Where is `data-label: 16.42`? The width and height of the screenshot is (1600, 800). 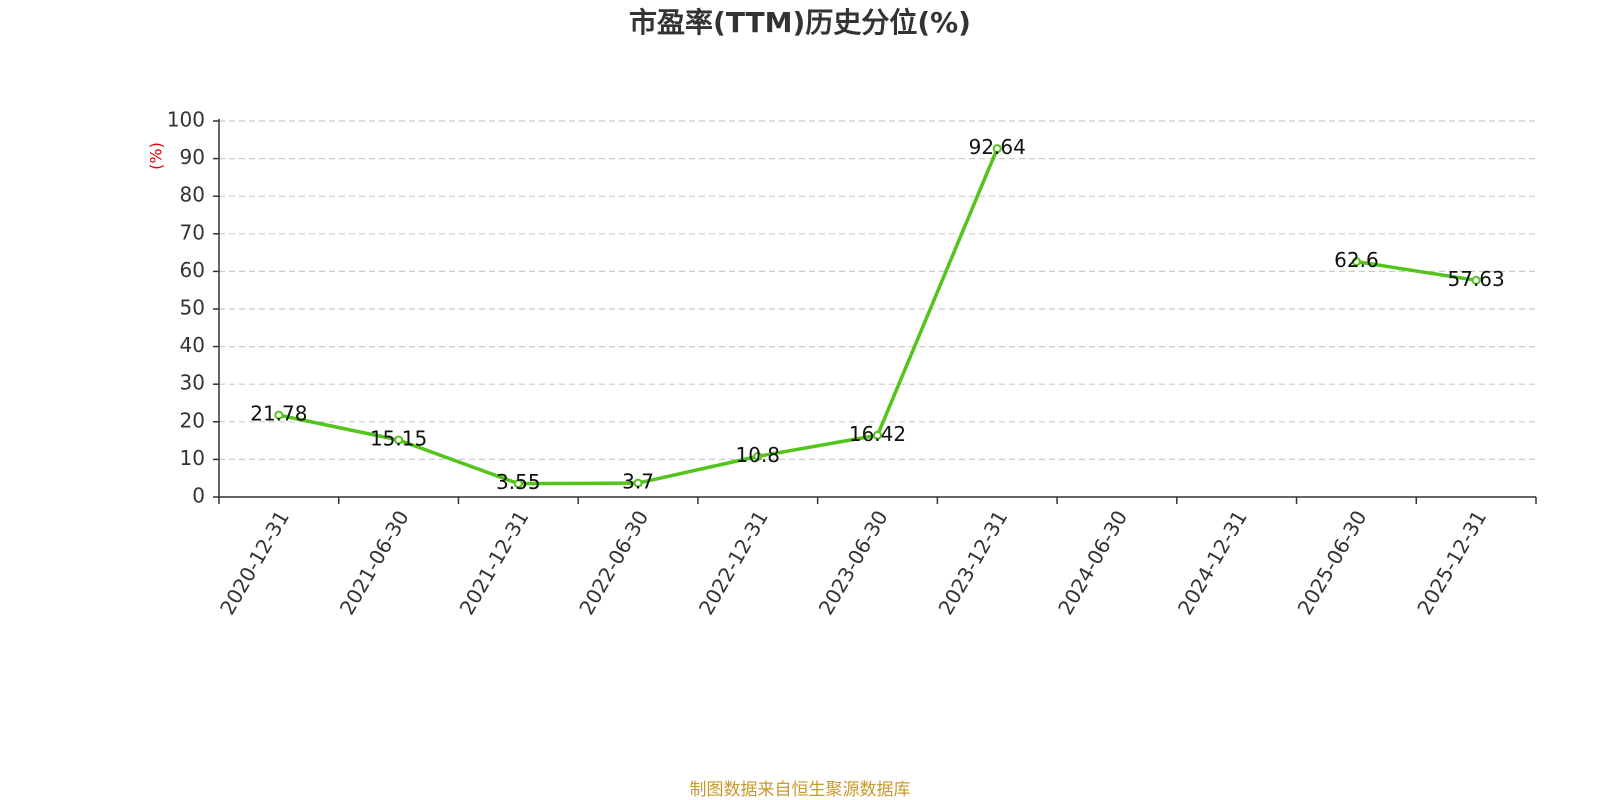 data-label: 16.42 is located at coordinates (877, 434).